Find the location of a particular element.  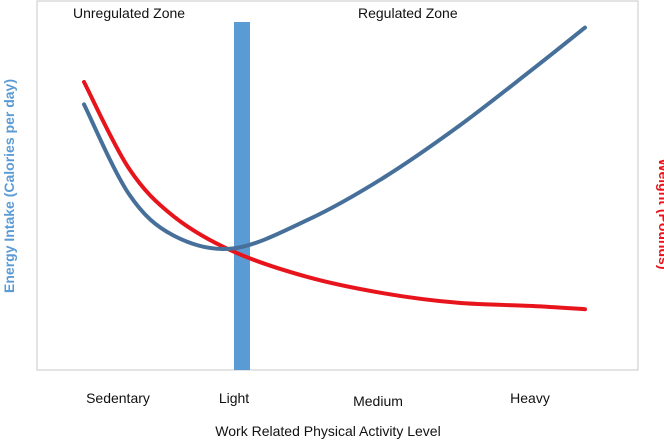

zone-boundary-bar is located at coordinates (242, 196).